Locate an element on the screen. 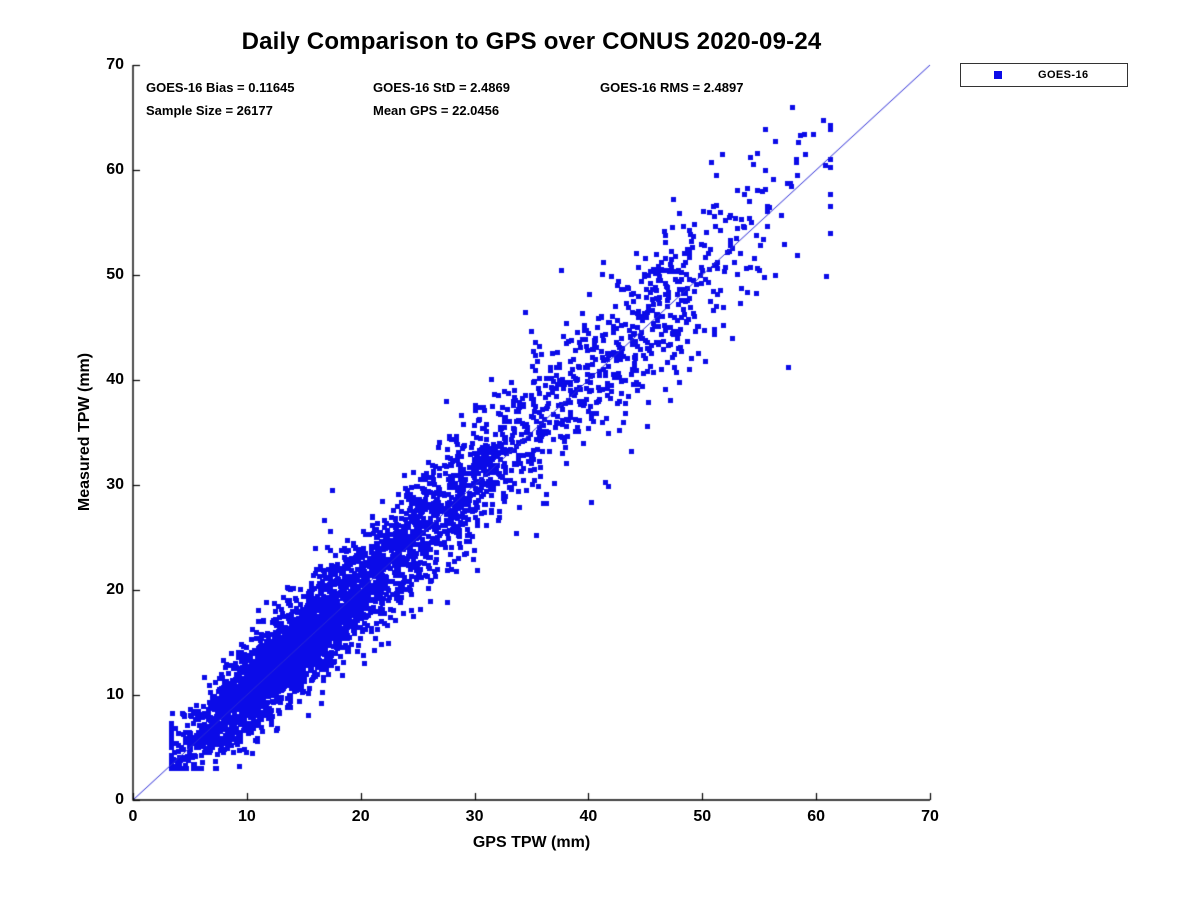 This screenshot has width=1200, height=900. y-tick-label: 20 is located at coordinates (115, 589).